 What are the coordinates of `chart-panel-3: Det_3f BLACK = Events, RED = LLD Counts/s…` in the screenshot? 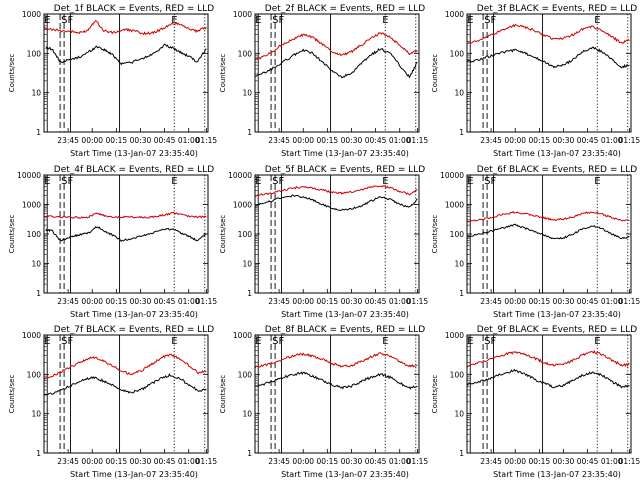 It's located at (535, 81).